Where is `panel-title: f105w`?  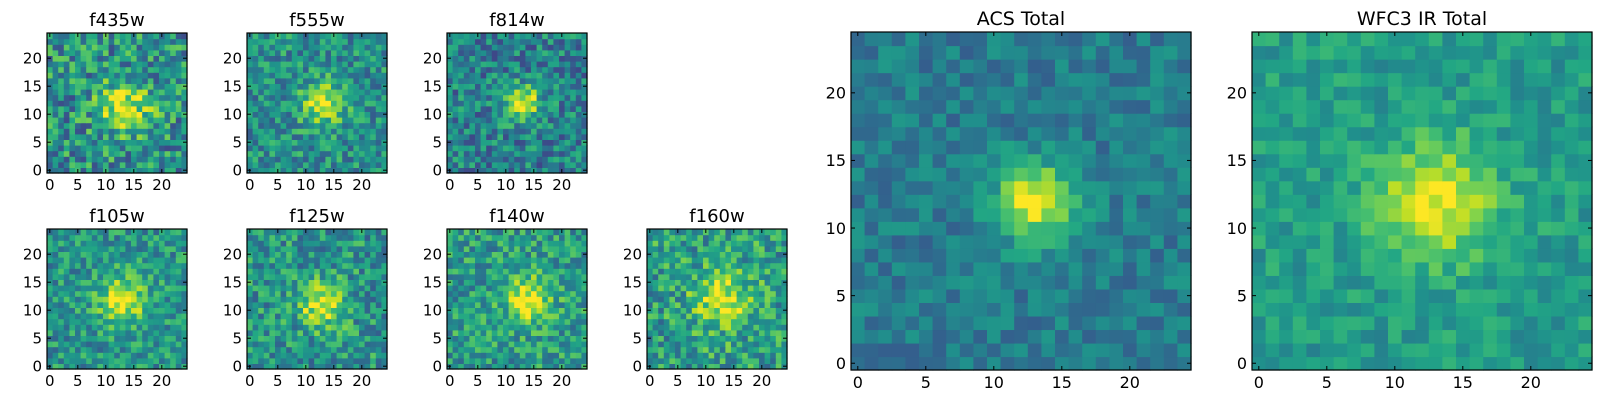
panel-title: f105w is located at coordinates (116, 216).